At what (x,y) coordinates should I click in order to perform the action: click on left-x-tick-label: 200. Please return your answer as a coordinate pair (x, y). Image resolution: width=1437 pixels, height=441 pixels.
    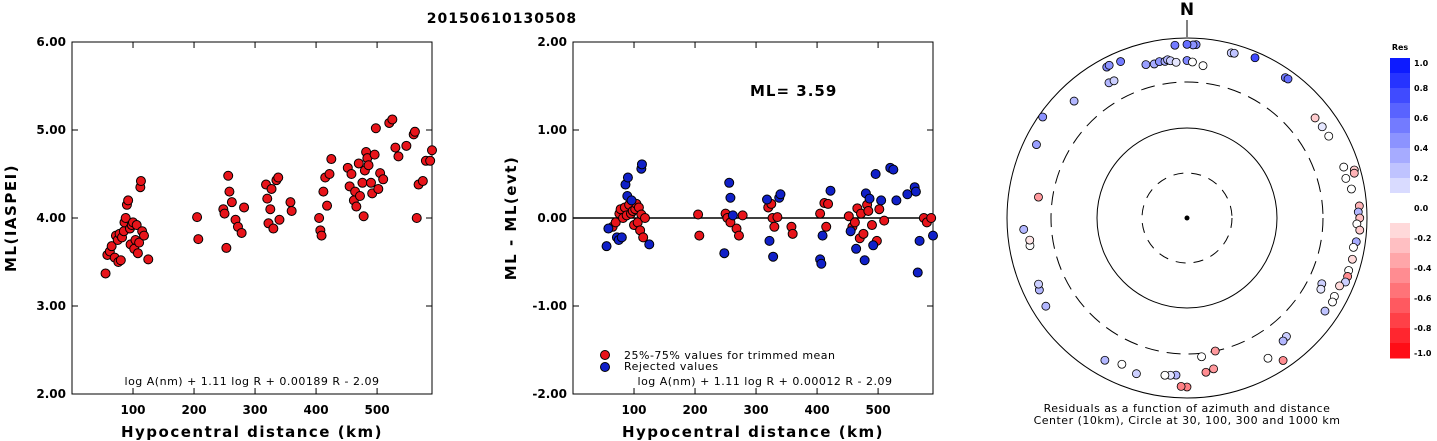
    Looking at the image, I should click on (194, 410).